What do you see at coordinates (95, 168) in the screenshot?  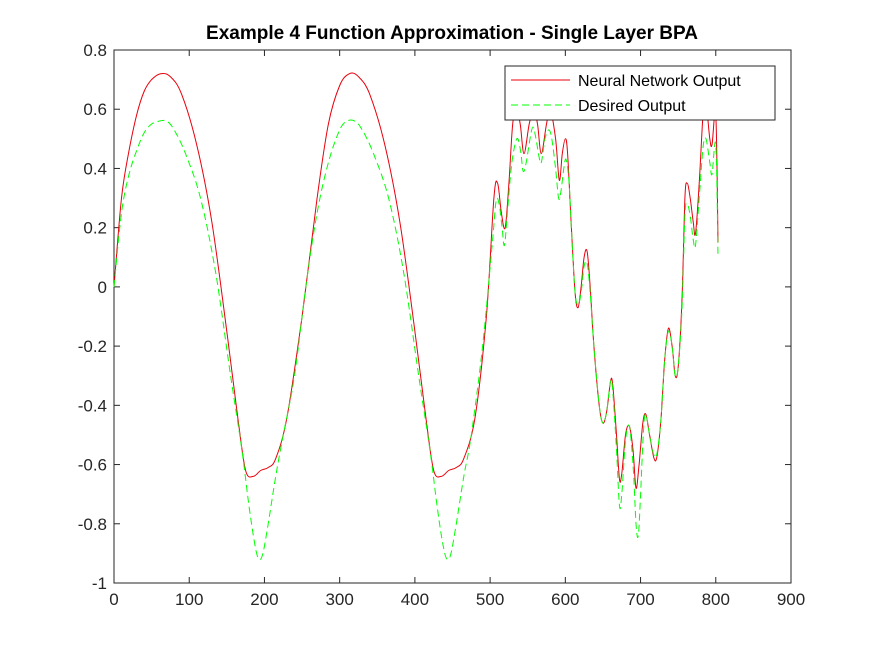 I see `y-tick-label: 0.4` at bounding box center [95, 168].